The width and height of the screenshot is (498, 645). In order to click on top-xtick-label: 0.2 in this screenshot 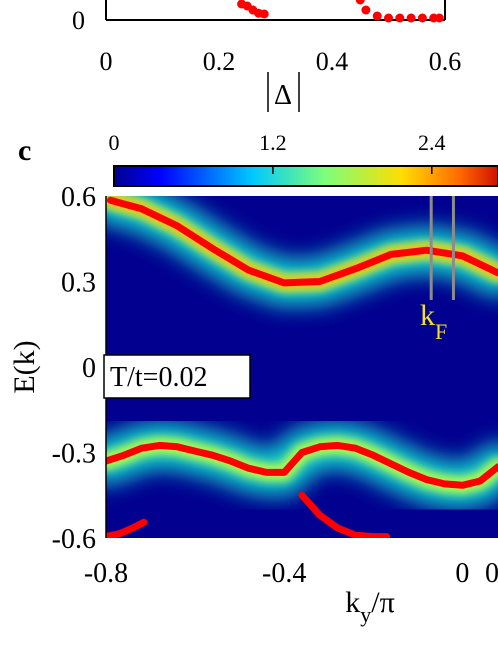, I will do `click(219, 61)`.